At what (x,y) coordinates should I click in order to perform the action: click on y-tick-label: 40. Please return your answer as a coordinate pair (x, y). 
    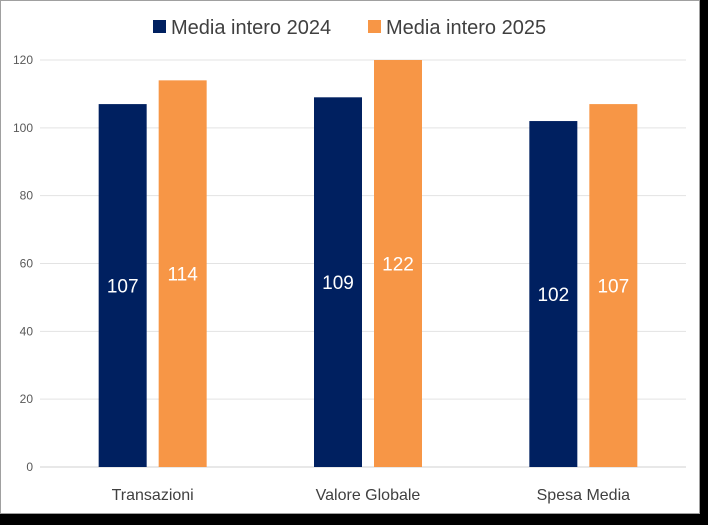
    Looking at the image, I should click on (27, 331).